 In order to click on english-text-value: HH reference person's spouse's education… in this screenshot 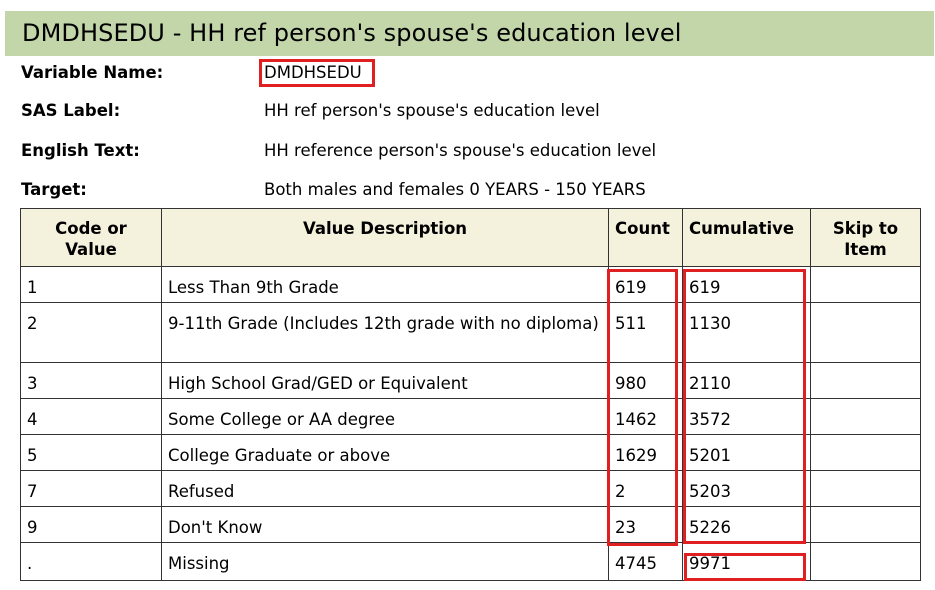, I will do `click(460, 150)`.